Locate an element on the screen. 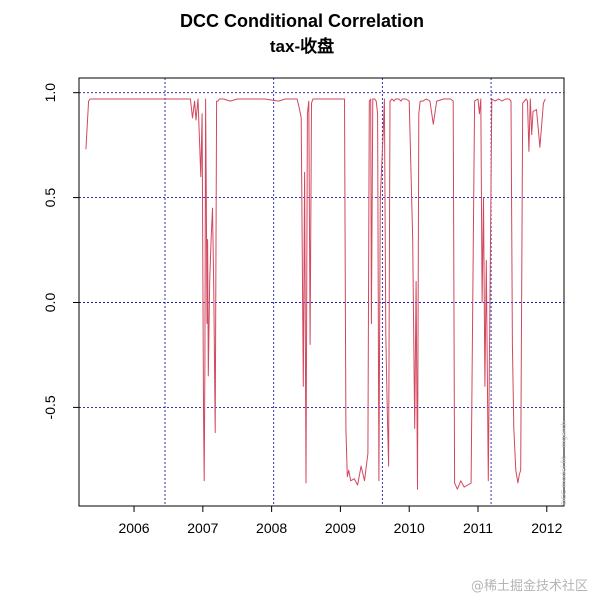 The width and height of the screenshot is (604, 604). annotation-source: mgarch is located at coordinates (564, 434).